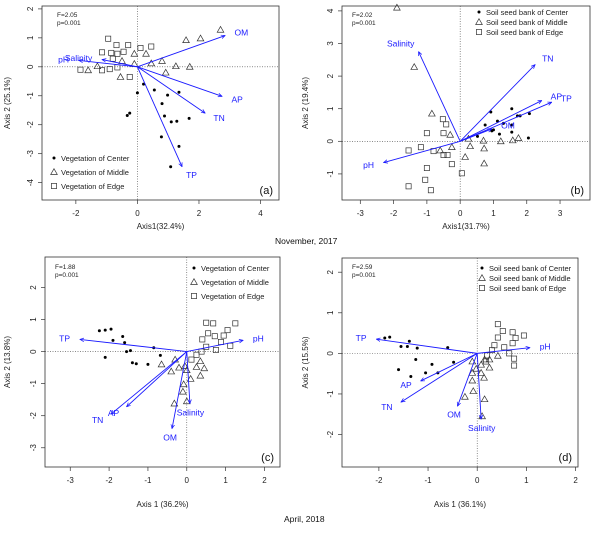  What do you see at coordinates (179, 81) in the screenshot?
I see `vector-ap` at bounding box center [179, 81].